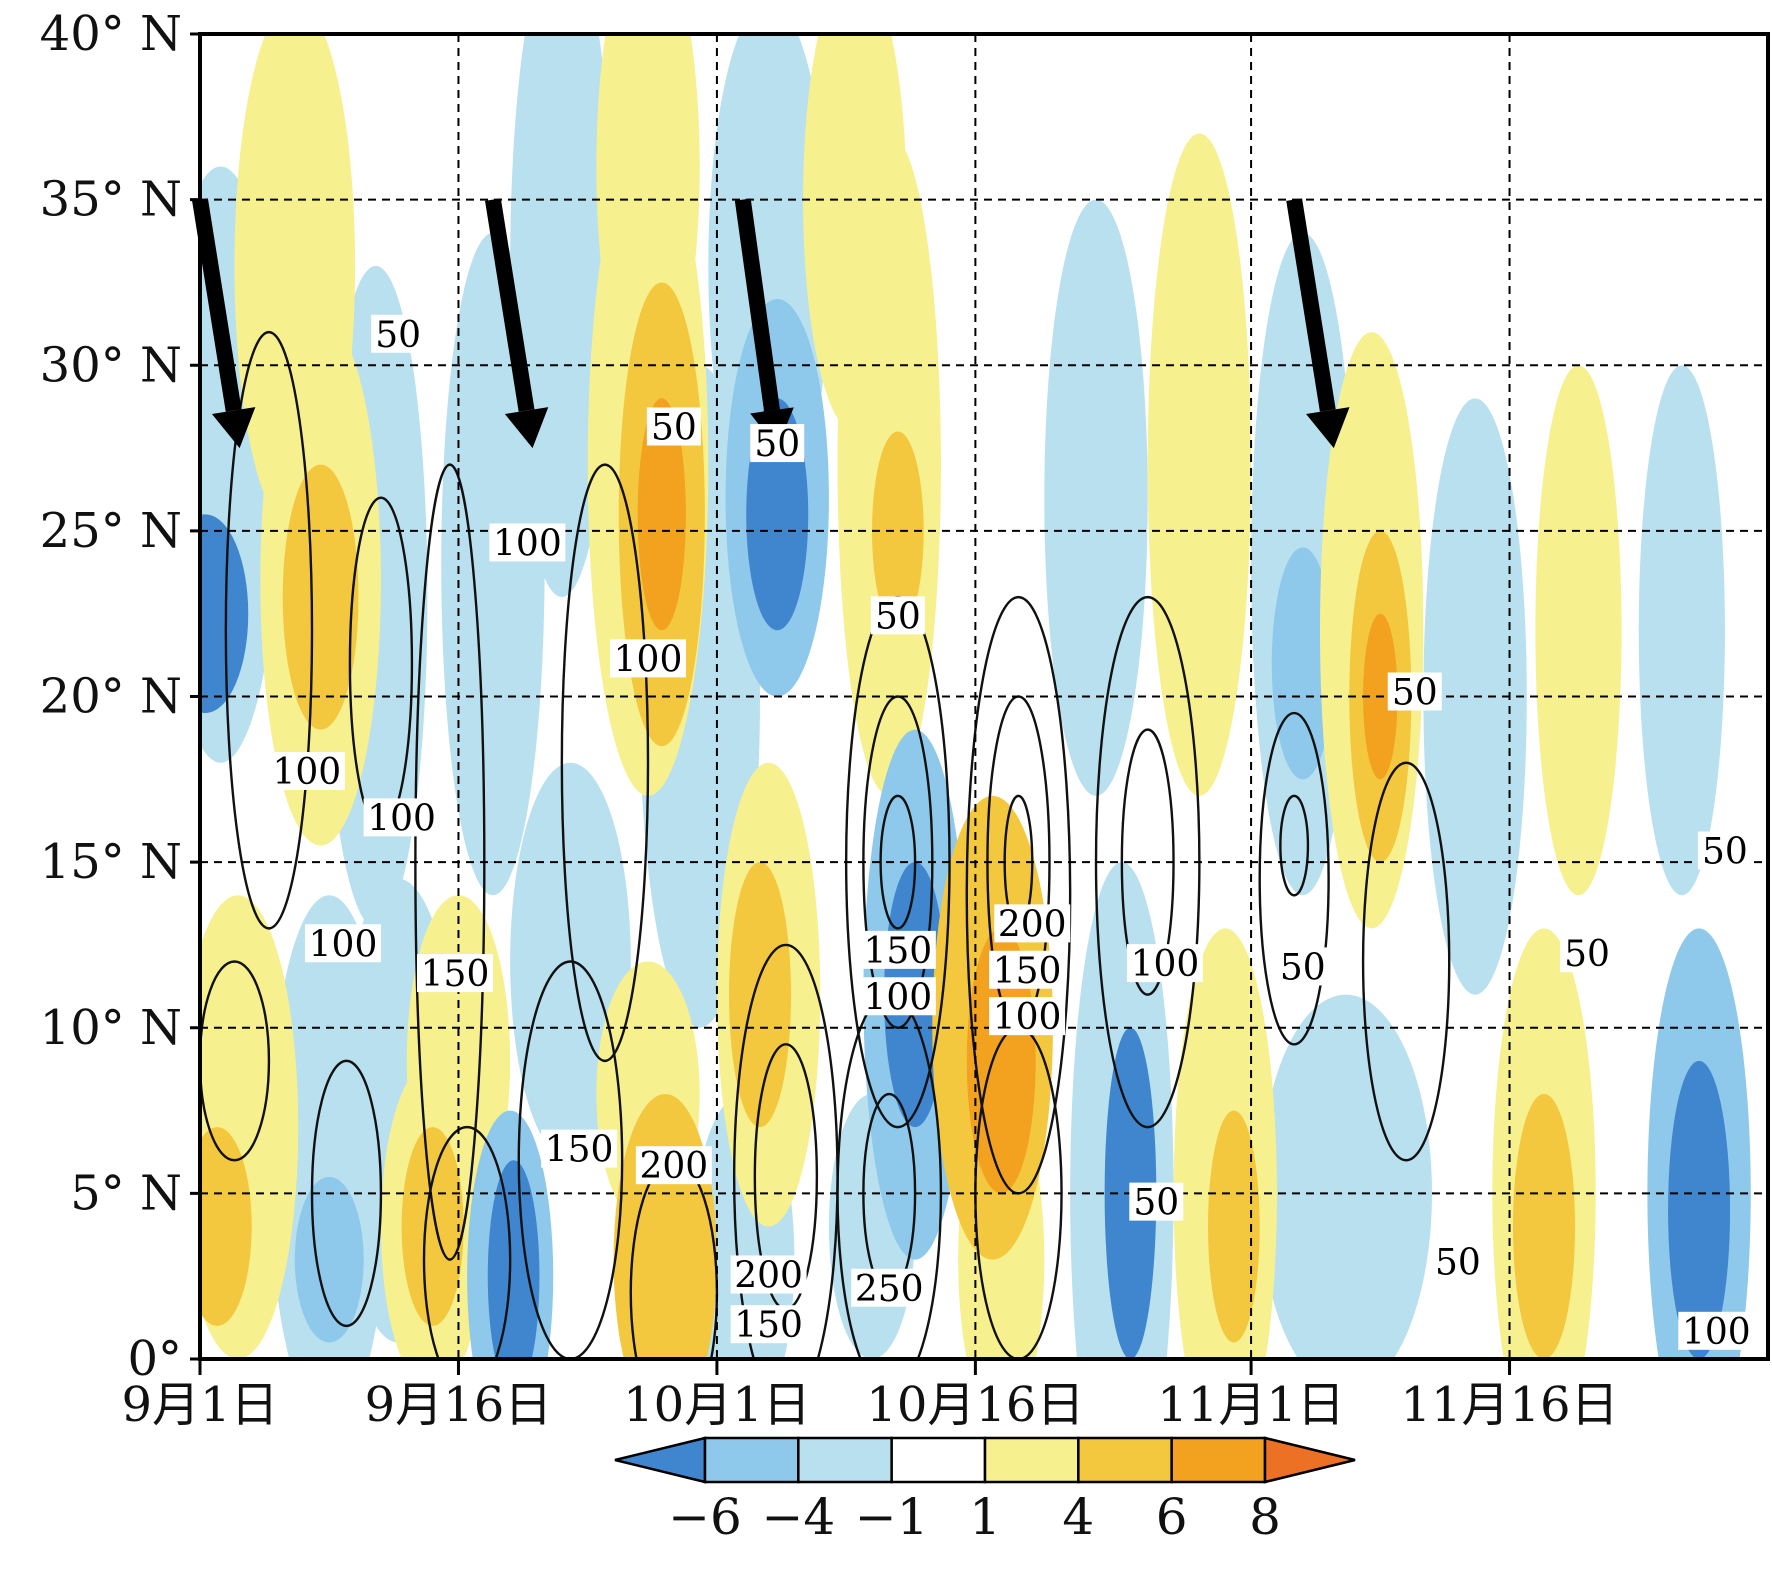  Describe the element at coordinates (111, 34) in the screenshot. I see `y-tick-label: 40° N` at that location.